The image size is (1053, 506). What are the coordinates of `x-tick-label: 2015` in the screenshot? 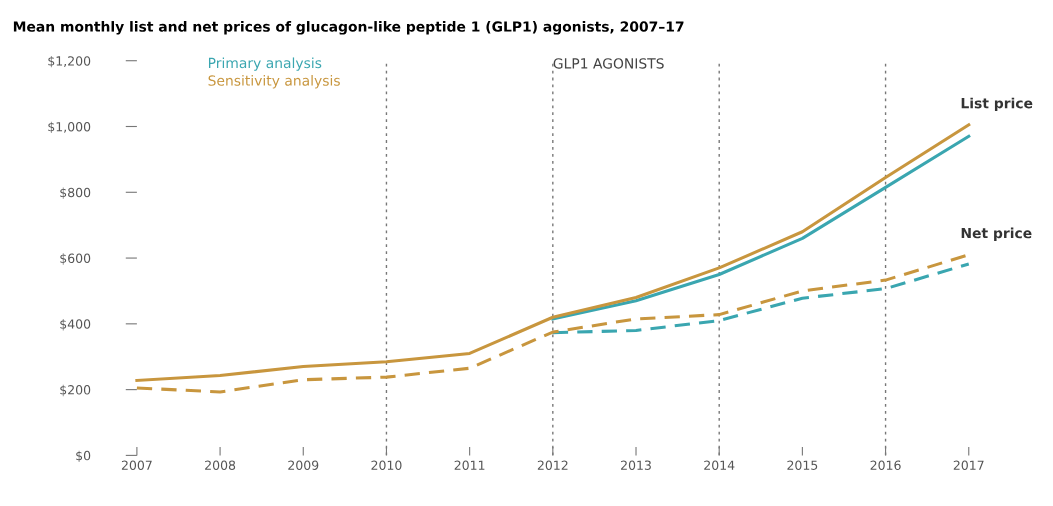 It's located at (802, 465).